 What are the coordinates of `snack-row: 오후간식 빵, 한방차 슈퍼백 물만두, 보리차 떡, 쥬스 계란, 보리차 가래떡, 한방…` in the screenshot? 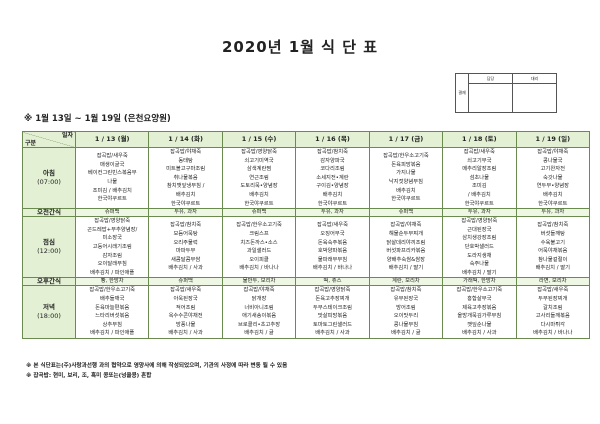 It's located at (306, 282).